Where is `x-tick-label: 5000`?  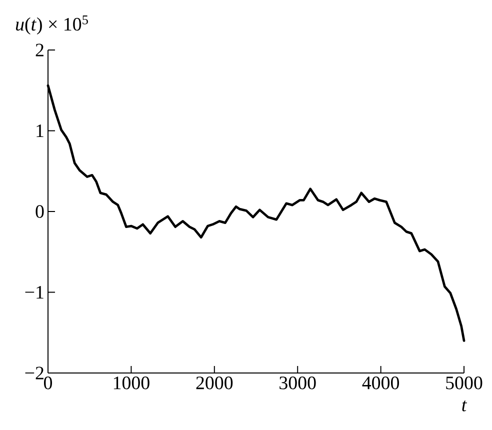 x-tick-label: 5000 is located at coordinates (464, 383).